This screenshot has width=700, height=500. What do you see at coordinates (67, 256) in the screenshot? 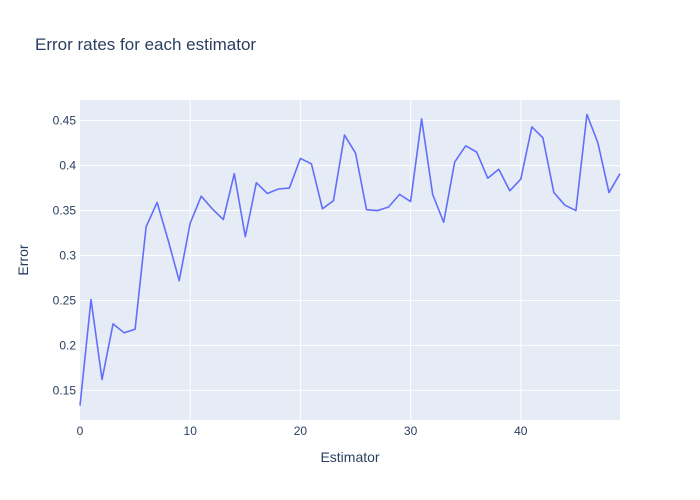
I see `y-tick-label: 0.3` at bounding box center [67, 256].